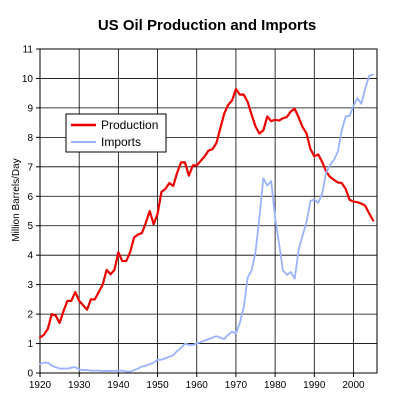 This screenshot has height=400, width=400. I want to click on y-tick-label: 2, so click(30, 315).